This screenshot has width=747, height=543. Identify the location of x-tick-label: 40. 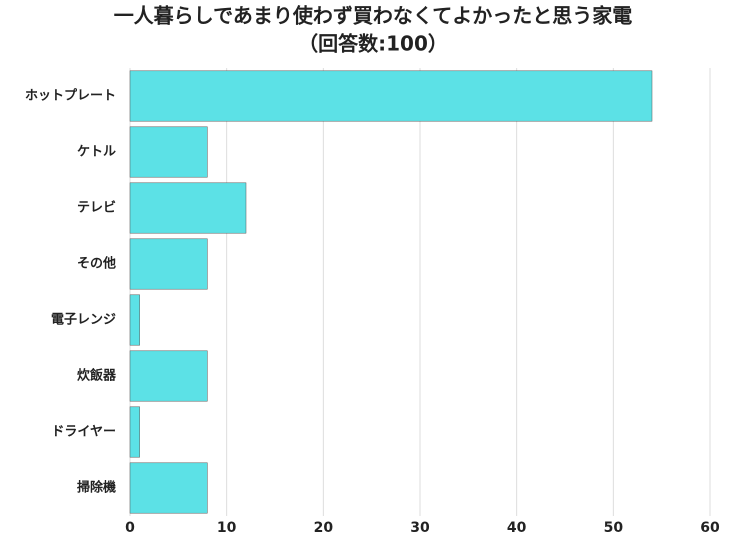
(517, 528).